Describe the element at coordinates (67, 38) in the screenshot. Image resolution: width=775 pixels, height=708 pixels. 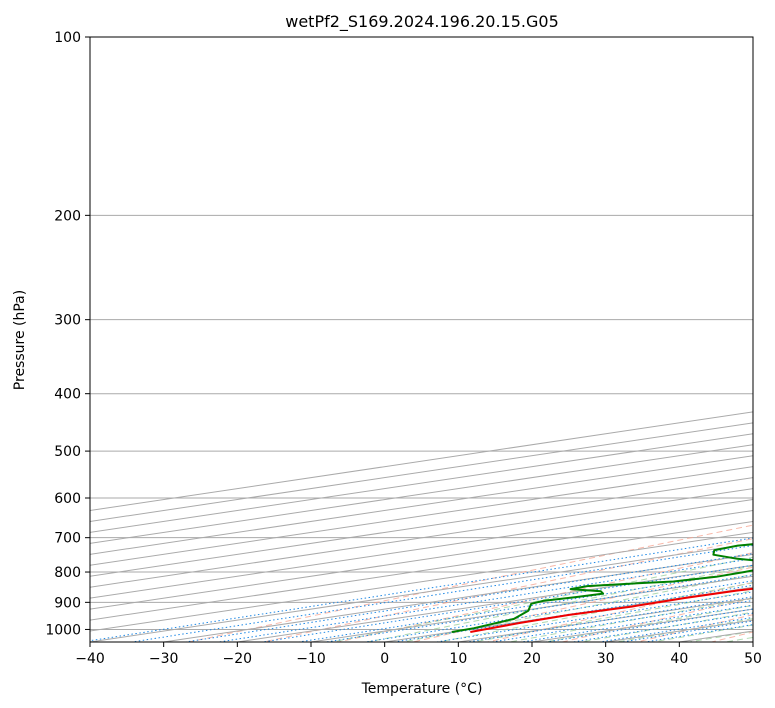
I see `y-tick-label: 100` at that location.